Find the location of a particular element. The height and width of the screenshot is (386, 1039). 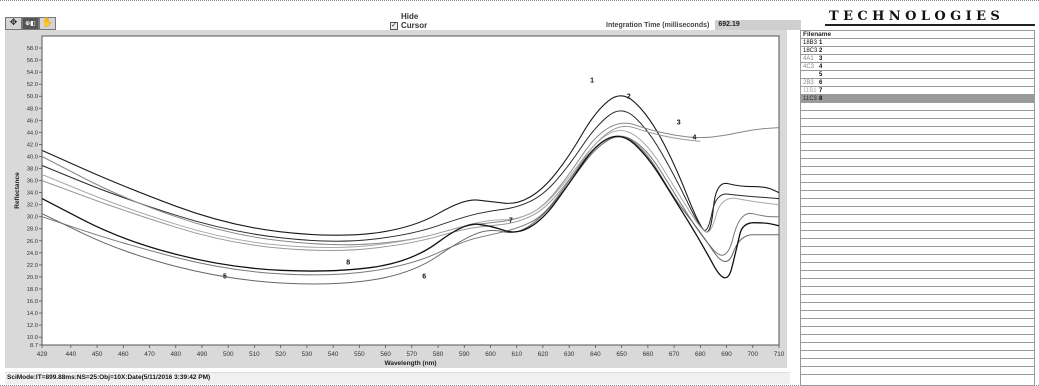

file-name: 4C3 is located at coordinates (809, 67).